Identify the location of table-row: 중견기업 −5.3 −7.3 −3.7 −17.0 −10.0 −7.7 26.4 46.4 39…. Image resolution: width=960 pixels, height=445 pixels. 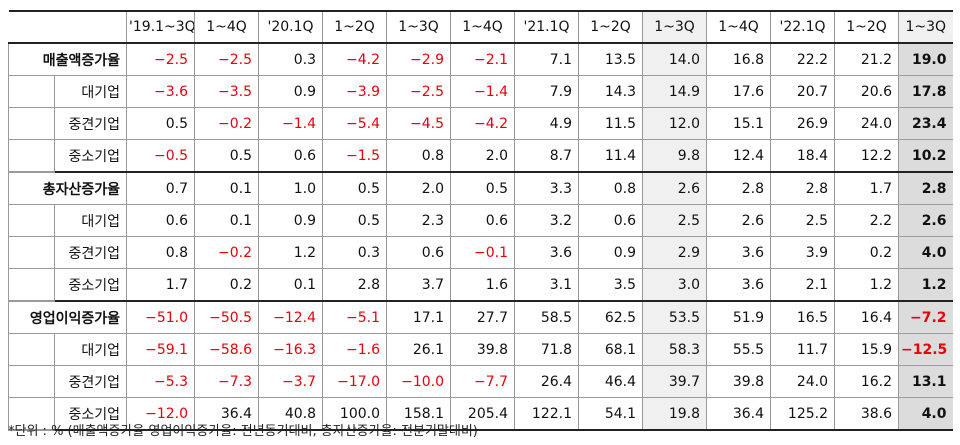
(480, 381).